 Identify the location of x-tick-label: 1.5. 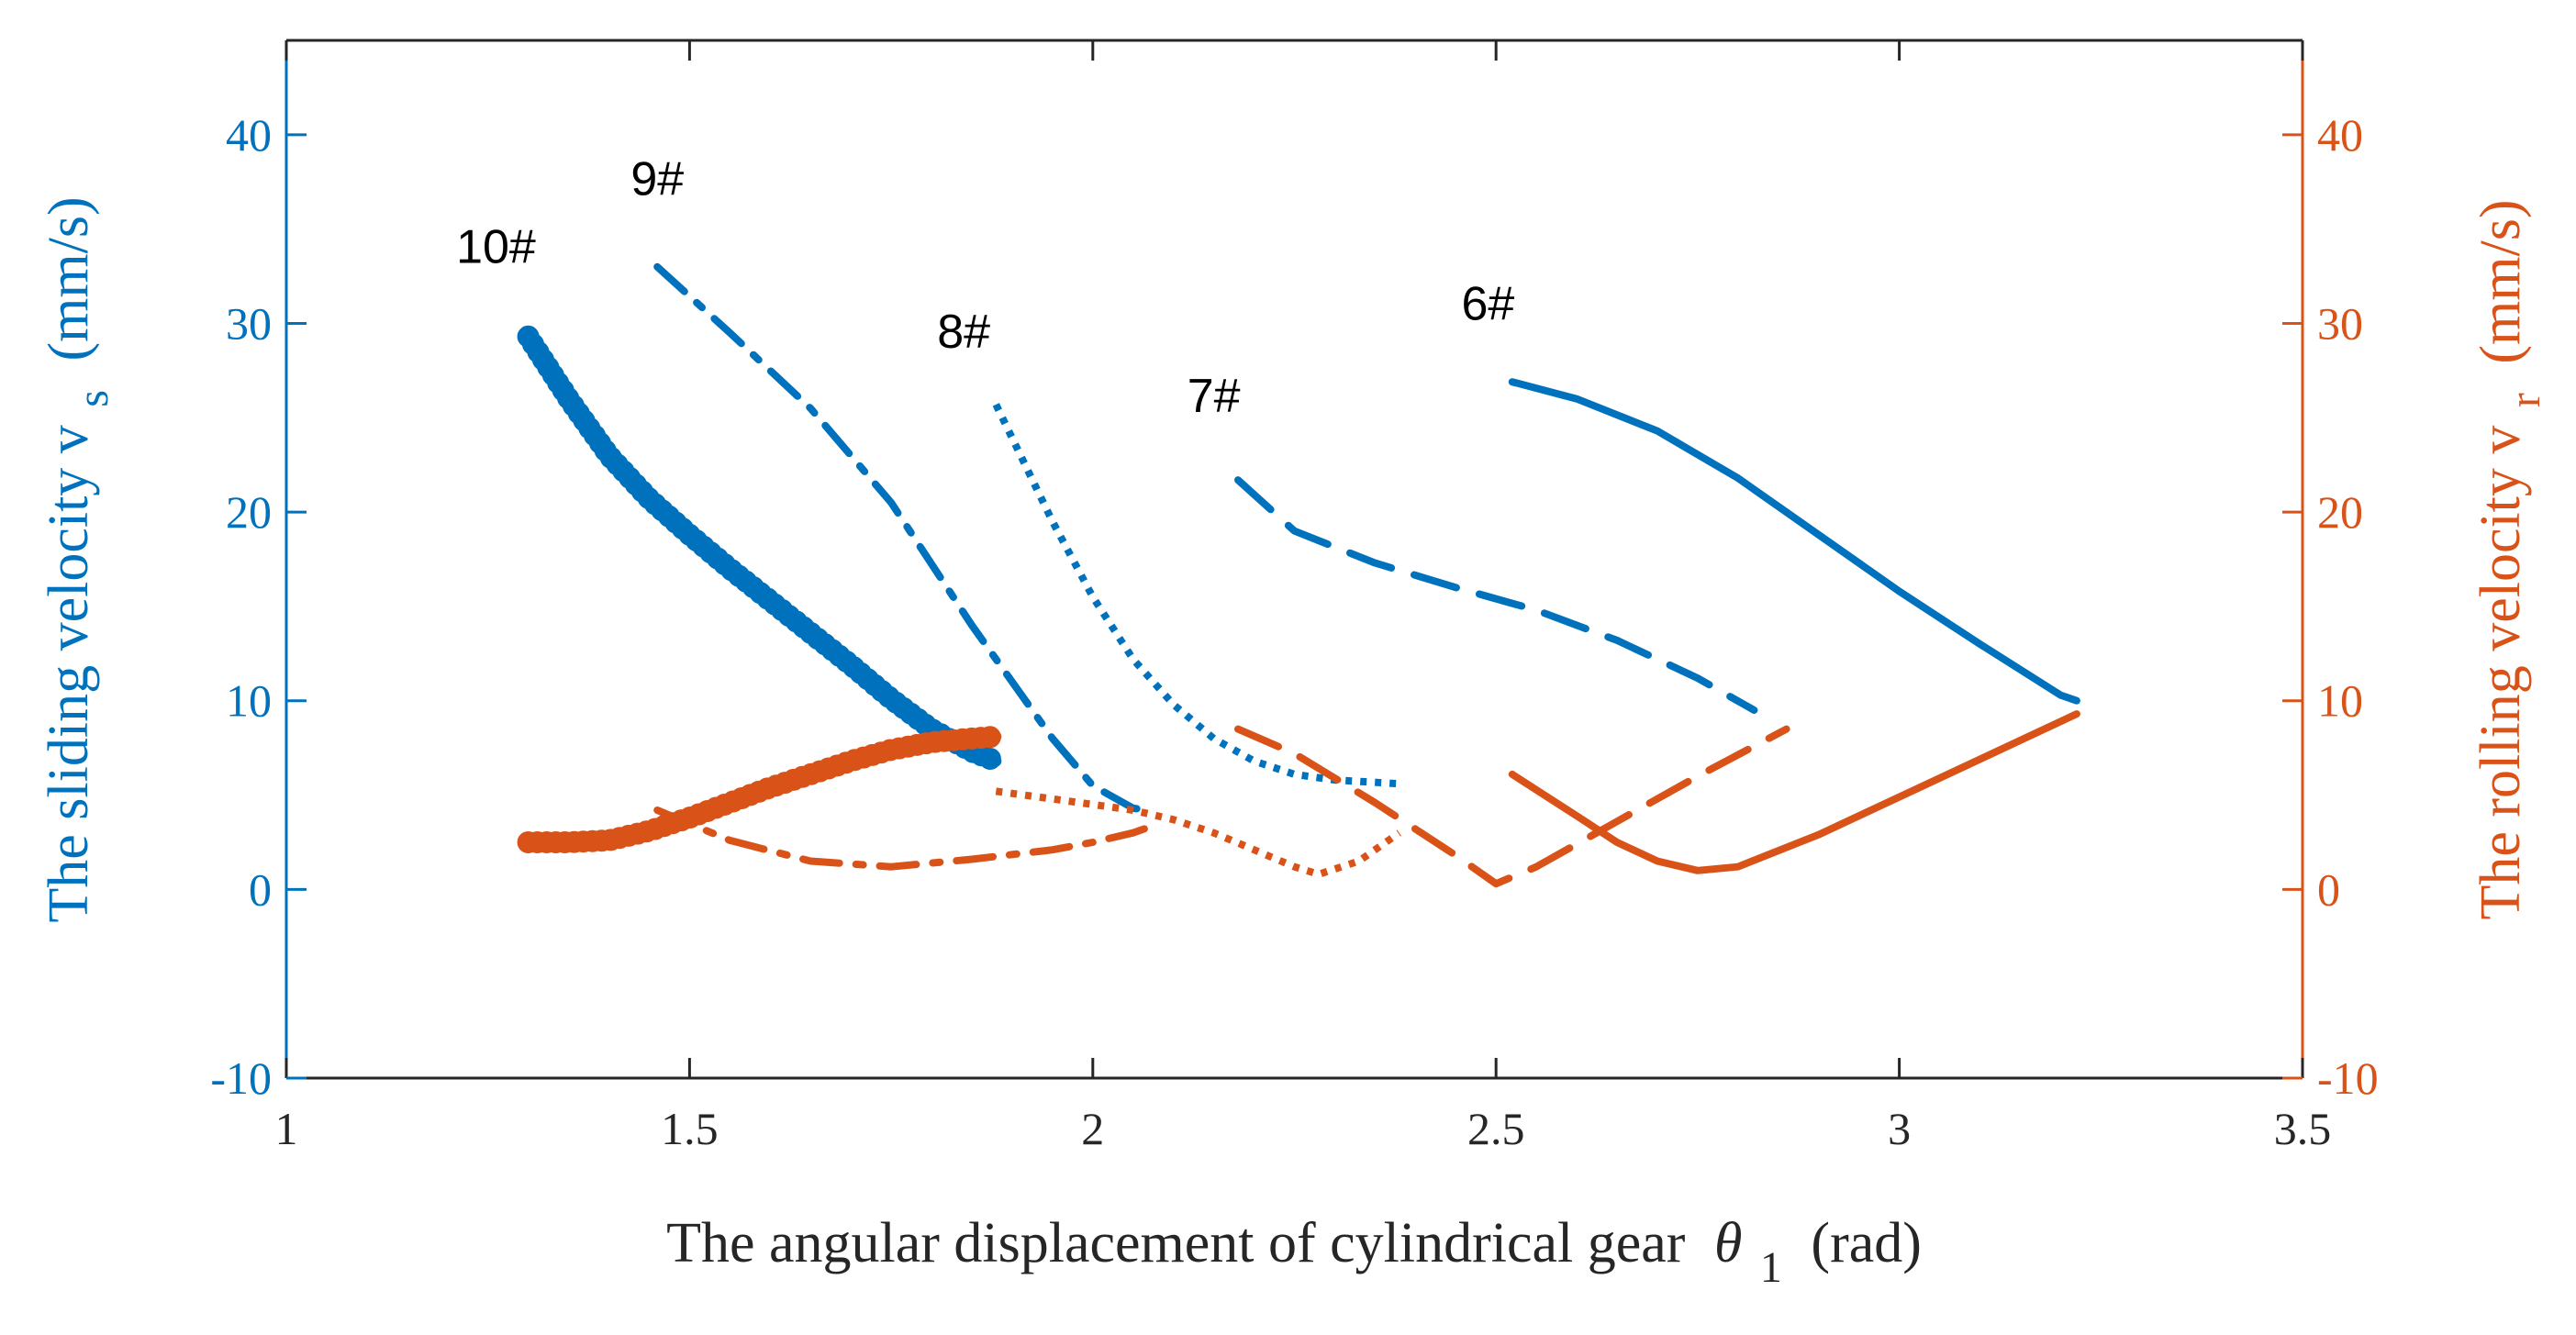
(690, 1128).